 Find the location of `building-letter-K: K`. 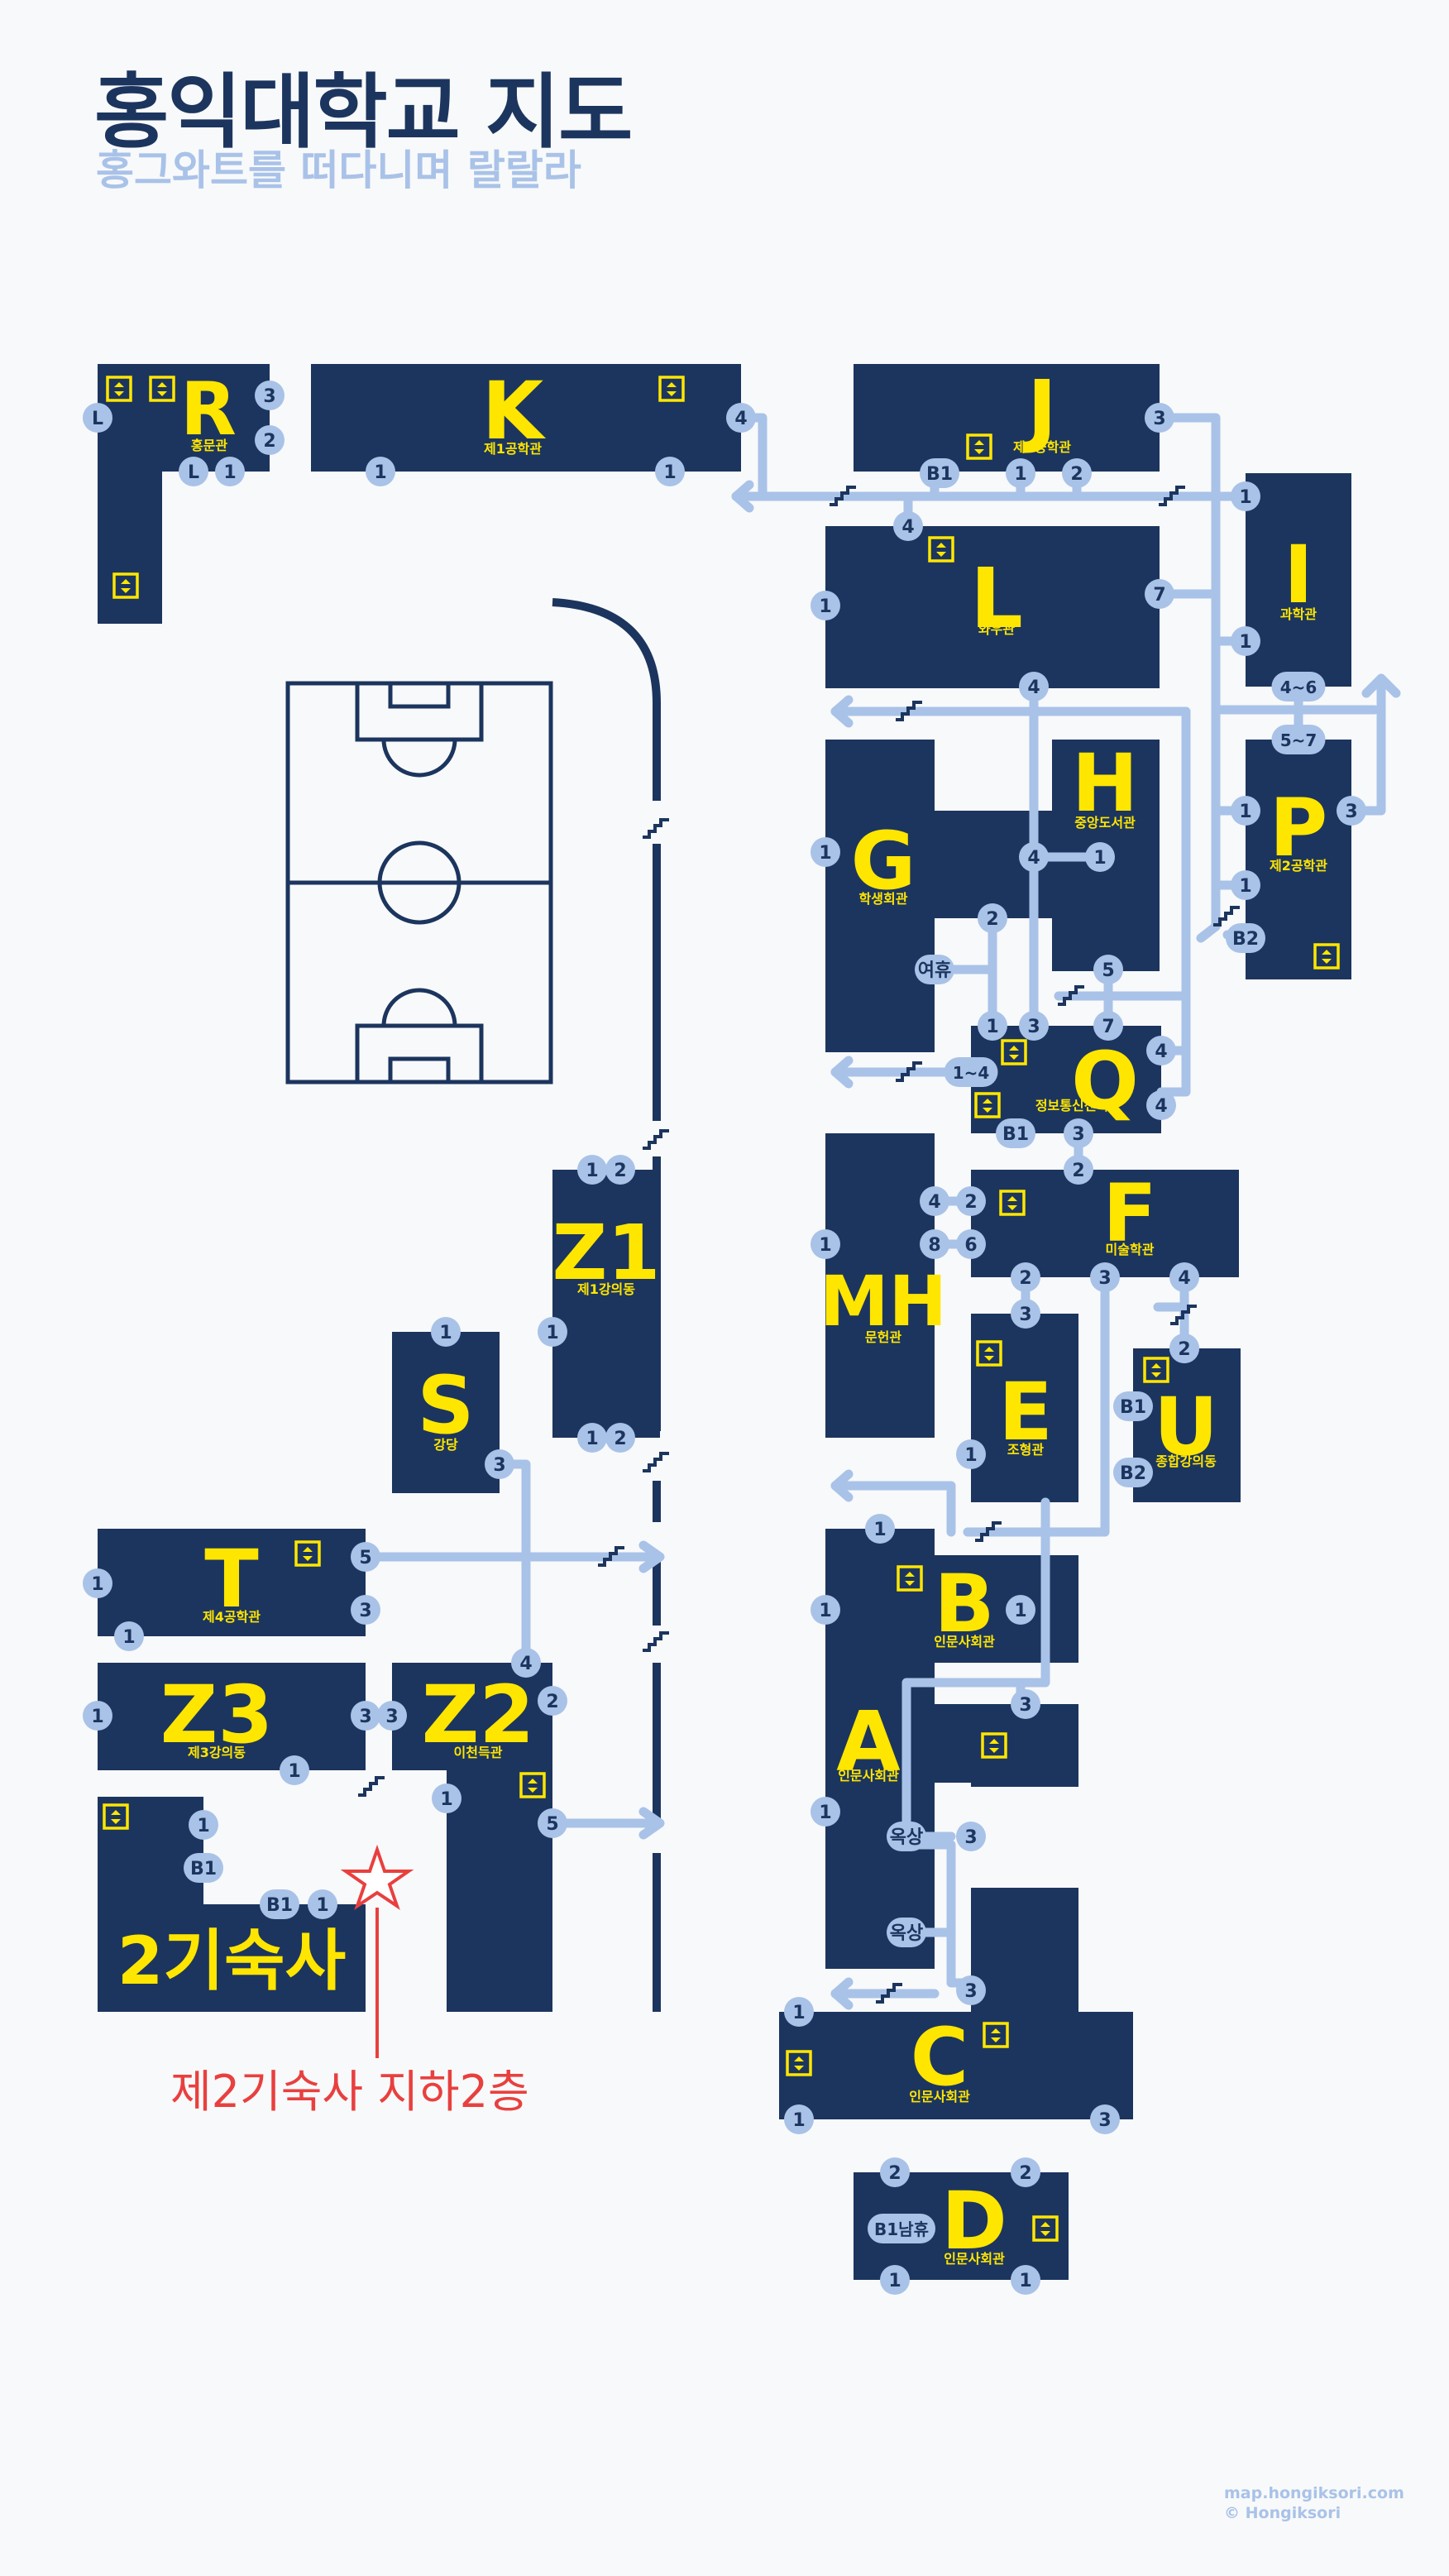

building-letter-K: K is located at coordinates (514, 411).